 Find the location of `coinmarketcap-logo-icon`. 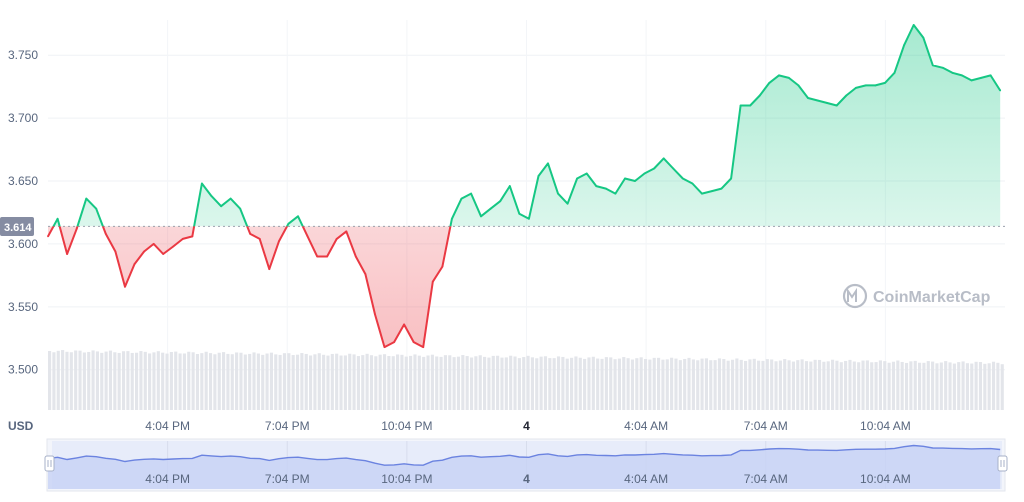

coinmarketcap-logo-icon is located at coordinates (855, 296).